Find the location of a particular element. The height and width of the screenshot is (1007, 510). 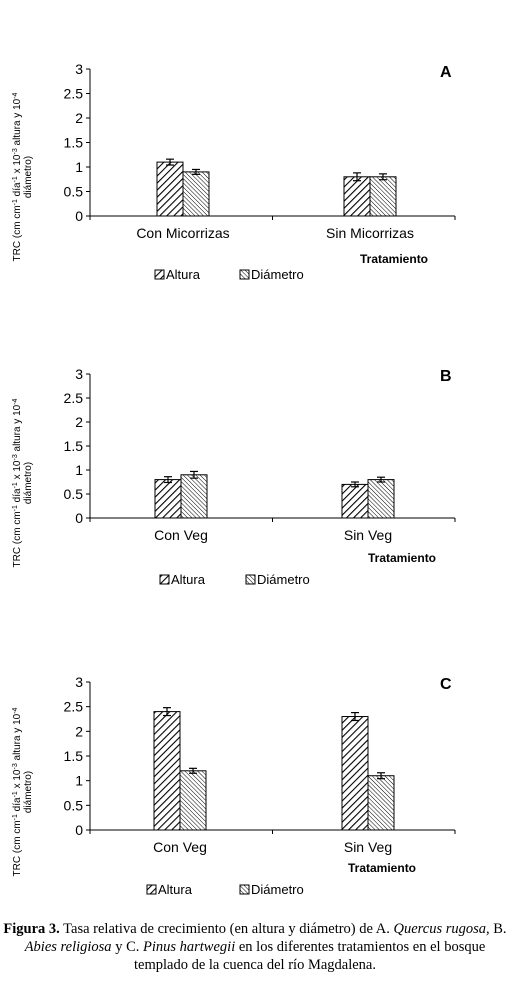

panel-b-legend-swatch-altura is located at coordinates (164, 579).